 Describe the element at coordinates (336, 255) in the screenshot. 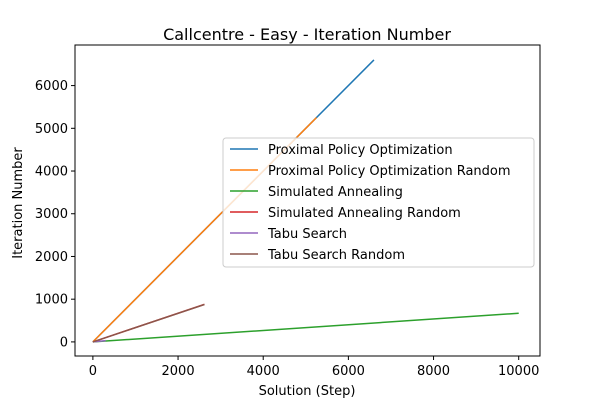

I see `legend-label-5: Tabu Search Random` at that location.